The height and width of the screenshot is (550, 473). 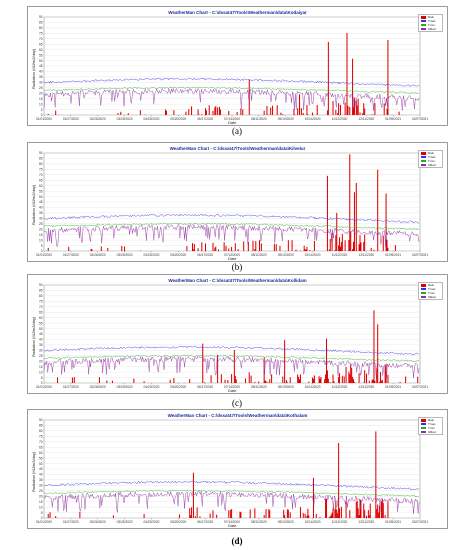 I want to click on panel-caption: (c), so click(x=237, y=403).